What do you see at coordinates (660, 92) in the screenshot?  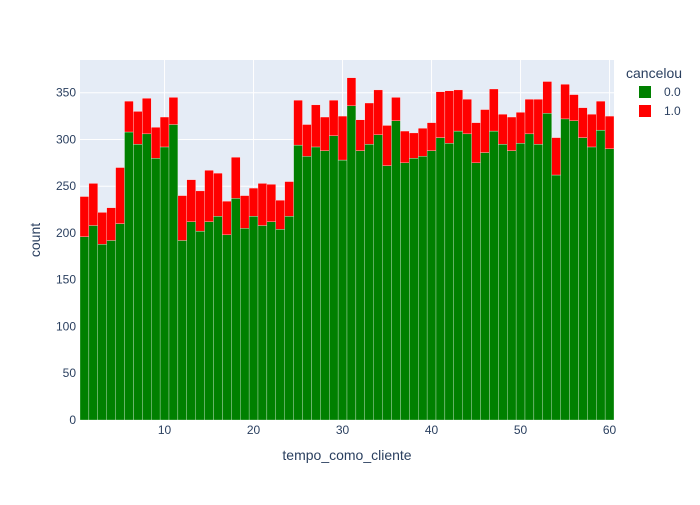 I see `legend-item: 0.0` at bounding box center [660, 92].